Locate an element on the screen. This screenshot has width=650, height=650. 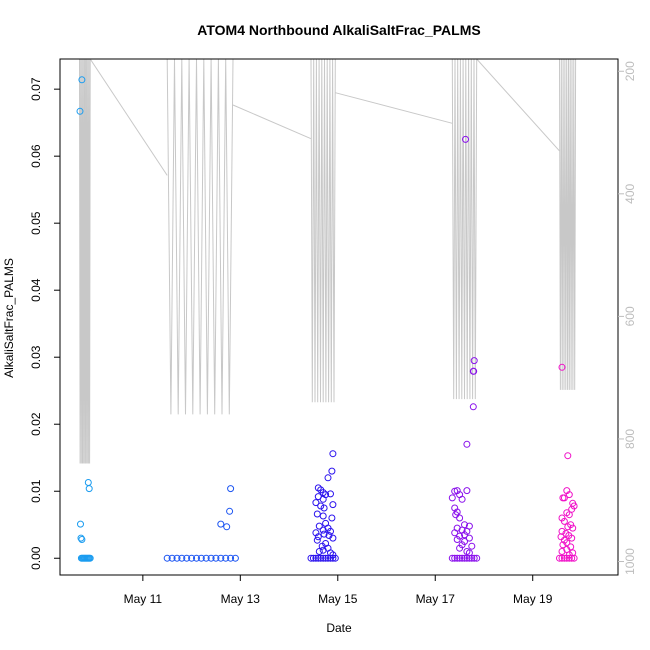
x-axis-label: Date is located at coordinates (339, 628).